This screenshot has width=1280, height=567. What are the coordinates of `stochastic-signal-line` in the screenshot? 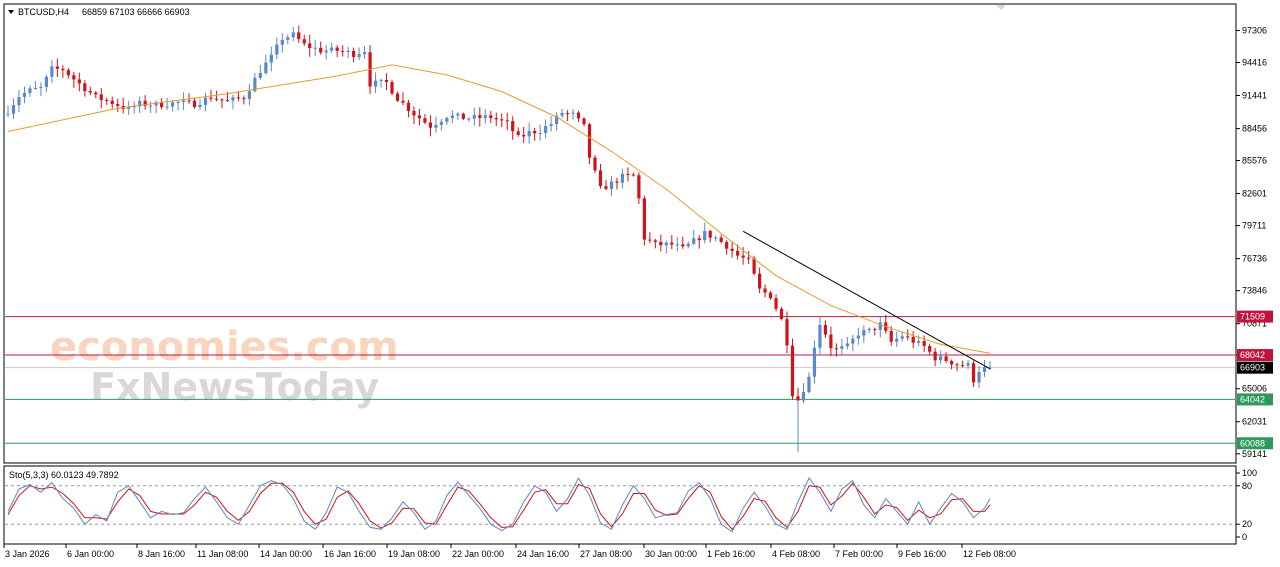 It's located at (499, 506).